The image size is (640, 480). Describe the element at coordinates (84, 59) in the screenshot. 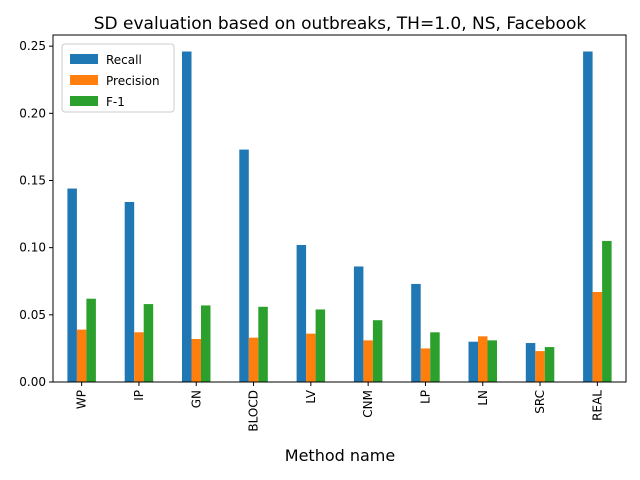

I see `legend-swatch-recall` at that location.